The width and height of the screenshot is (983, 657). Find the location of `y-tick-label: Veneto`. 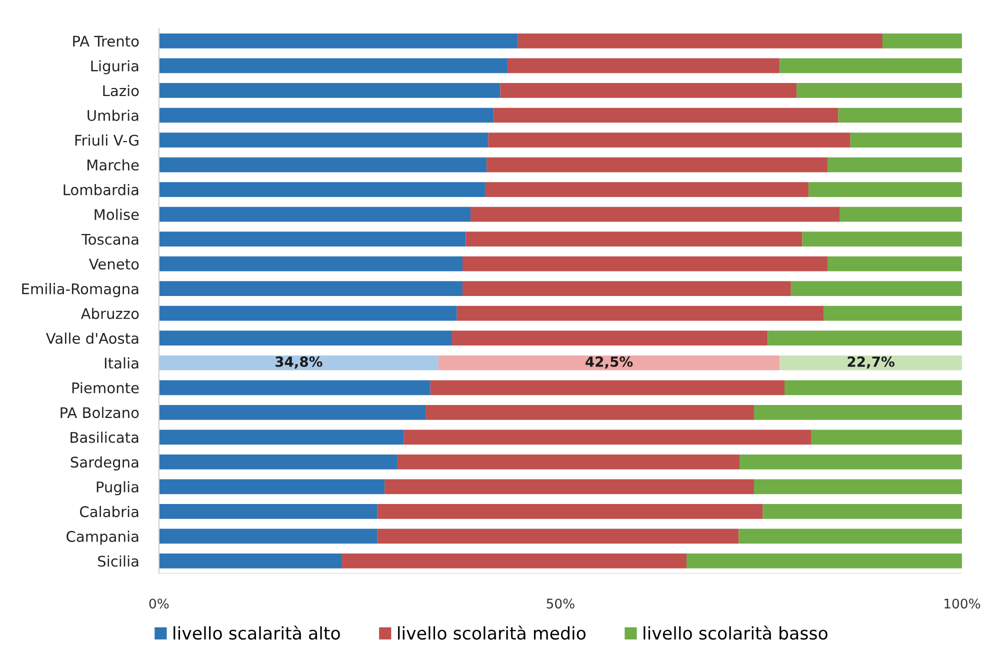

y-tick-label: Veneto is located at coordinates (113, 264).